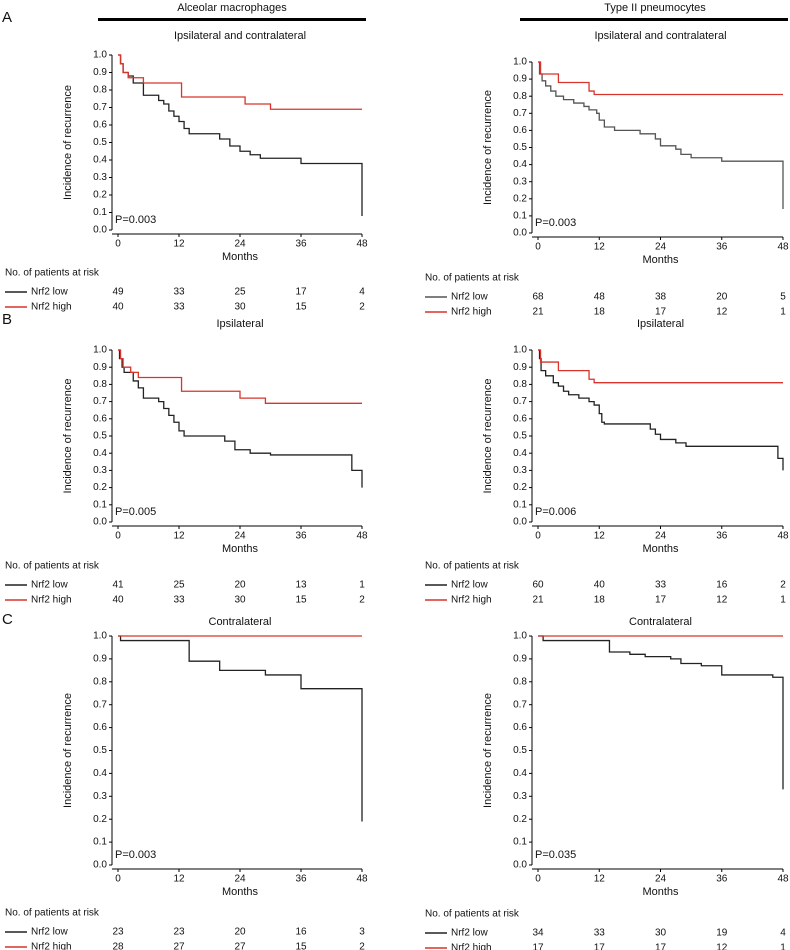 The height and width of the screenshot is (950, 790). I want to click on y-tick-label: 0.6, so click(520, 418).